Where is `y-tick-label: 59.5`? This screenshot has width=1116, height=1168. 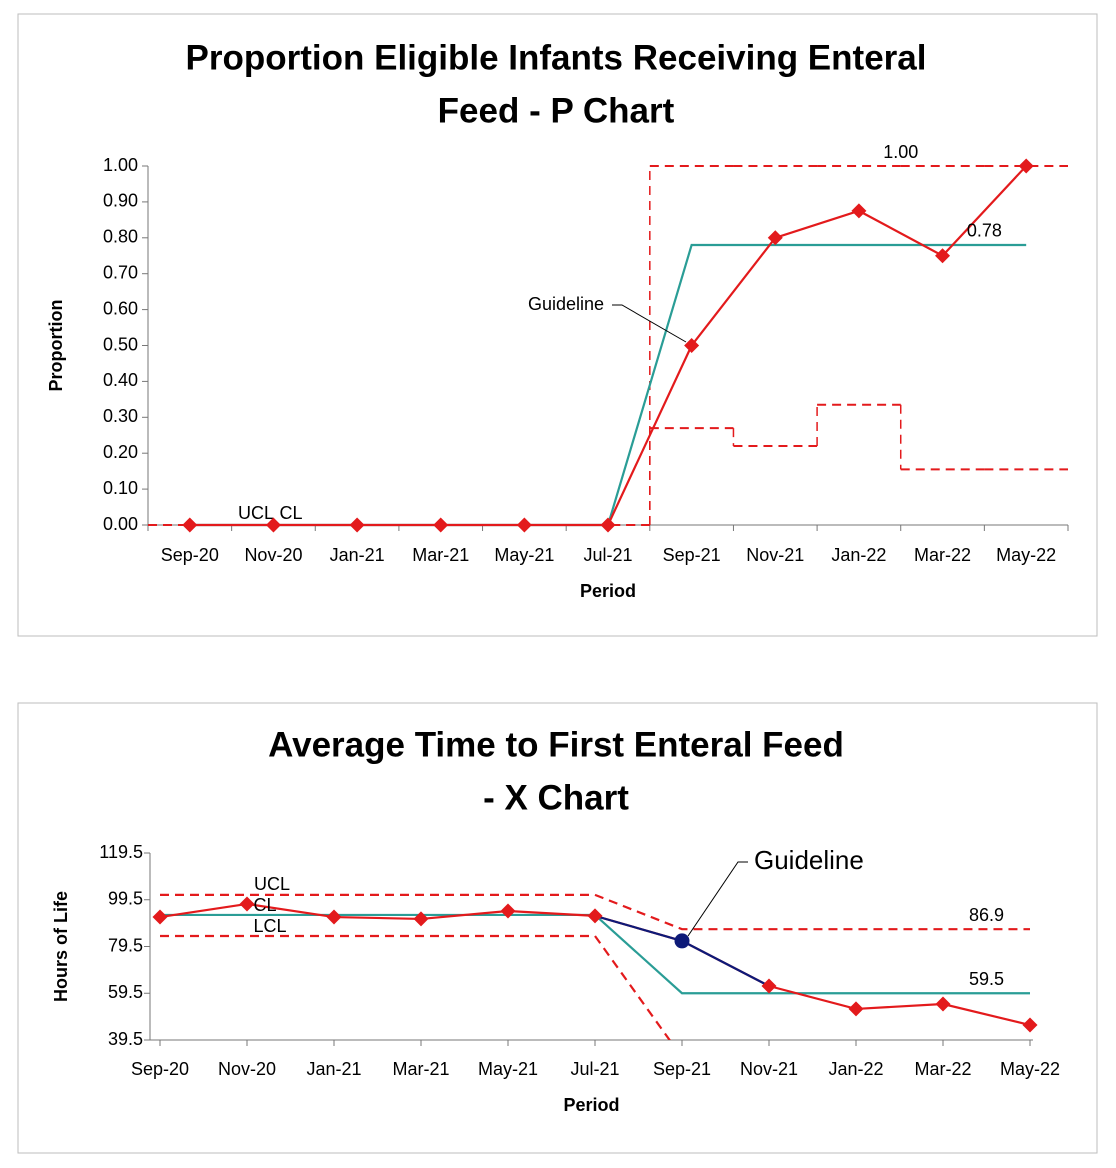 y-tick-label: 59.5 is located at coordinates (125, 992).